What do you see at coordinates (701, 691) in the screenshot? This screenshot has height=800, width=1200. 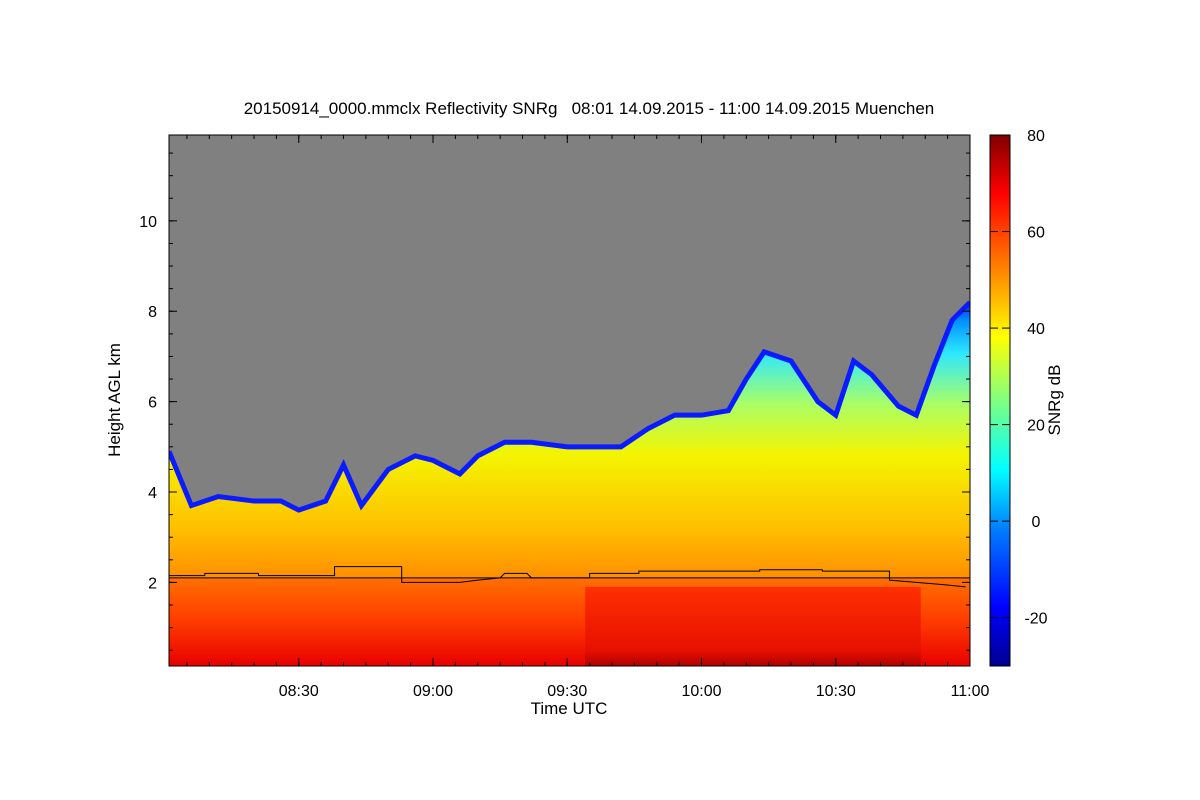 I see `x-tick-label: 10:00` at bounding box center [701, 691].